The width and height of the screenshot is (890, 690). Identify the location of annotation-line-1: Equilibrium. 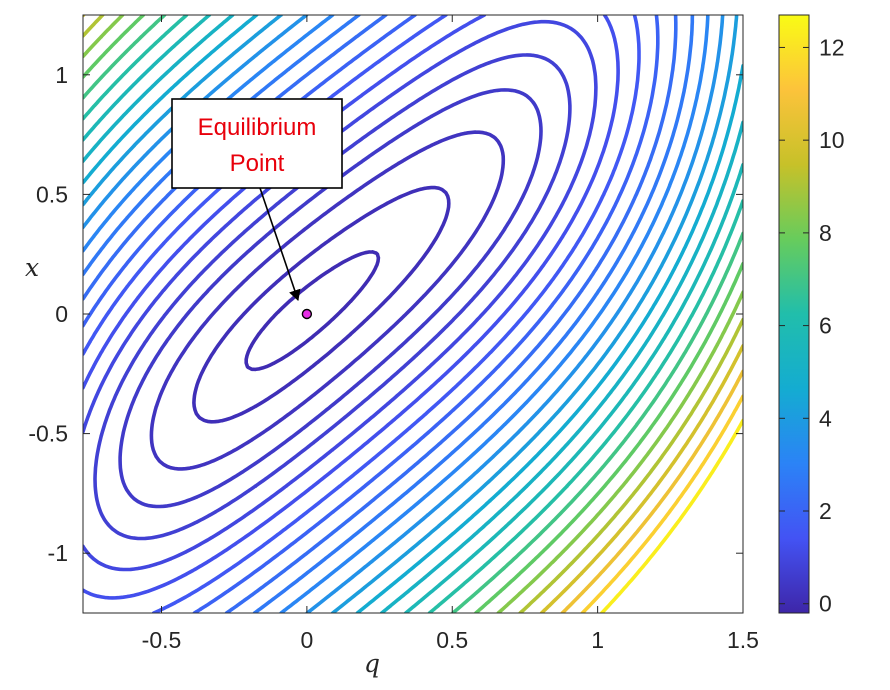
(257, 127).